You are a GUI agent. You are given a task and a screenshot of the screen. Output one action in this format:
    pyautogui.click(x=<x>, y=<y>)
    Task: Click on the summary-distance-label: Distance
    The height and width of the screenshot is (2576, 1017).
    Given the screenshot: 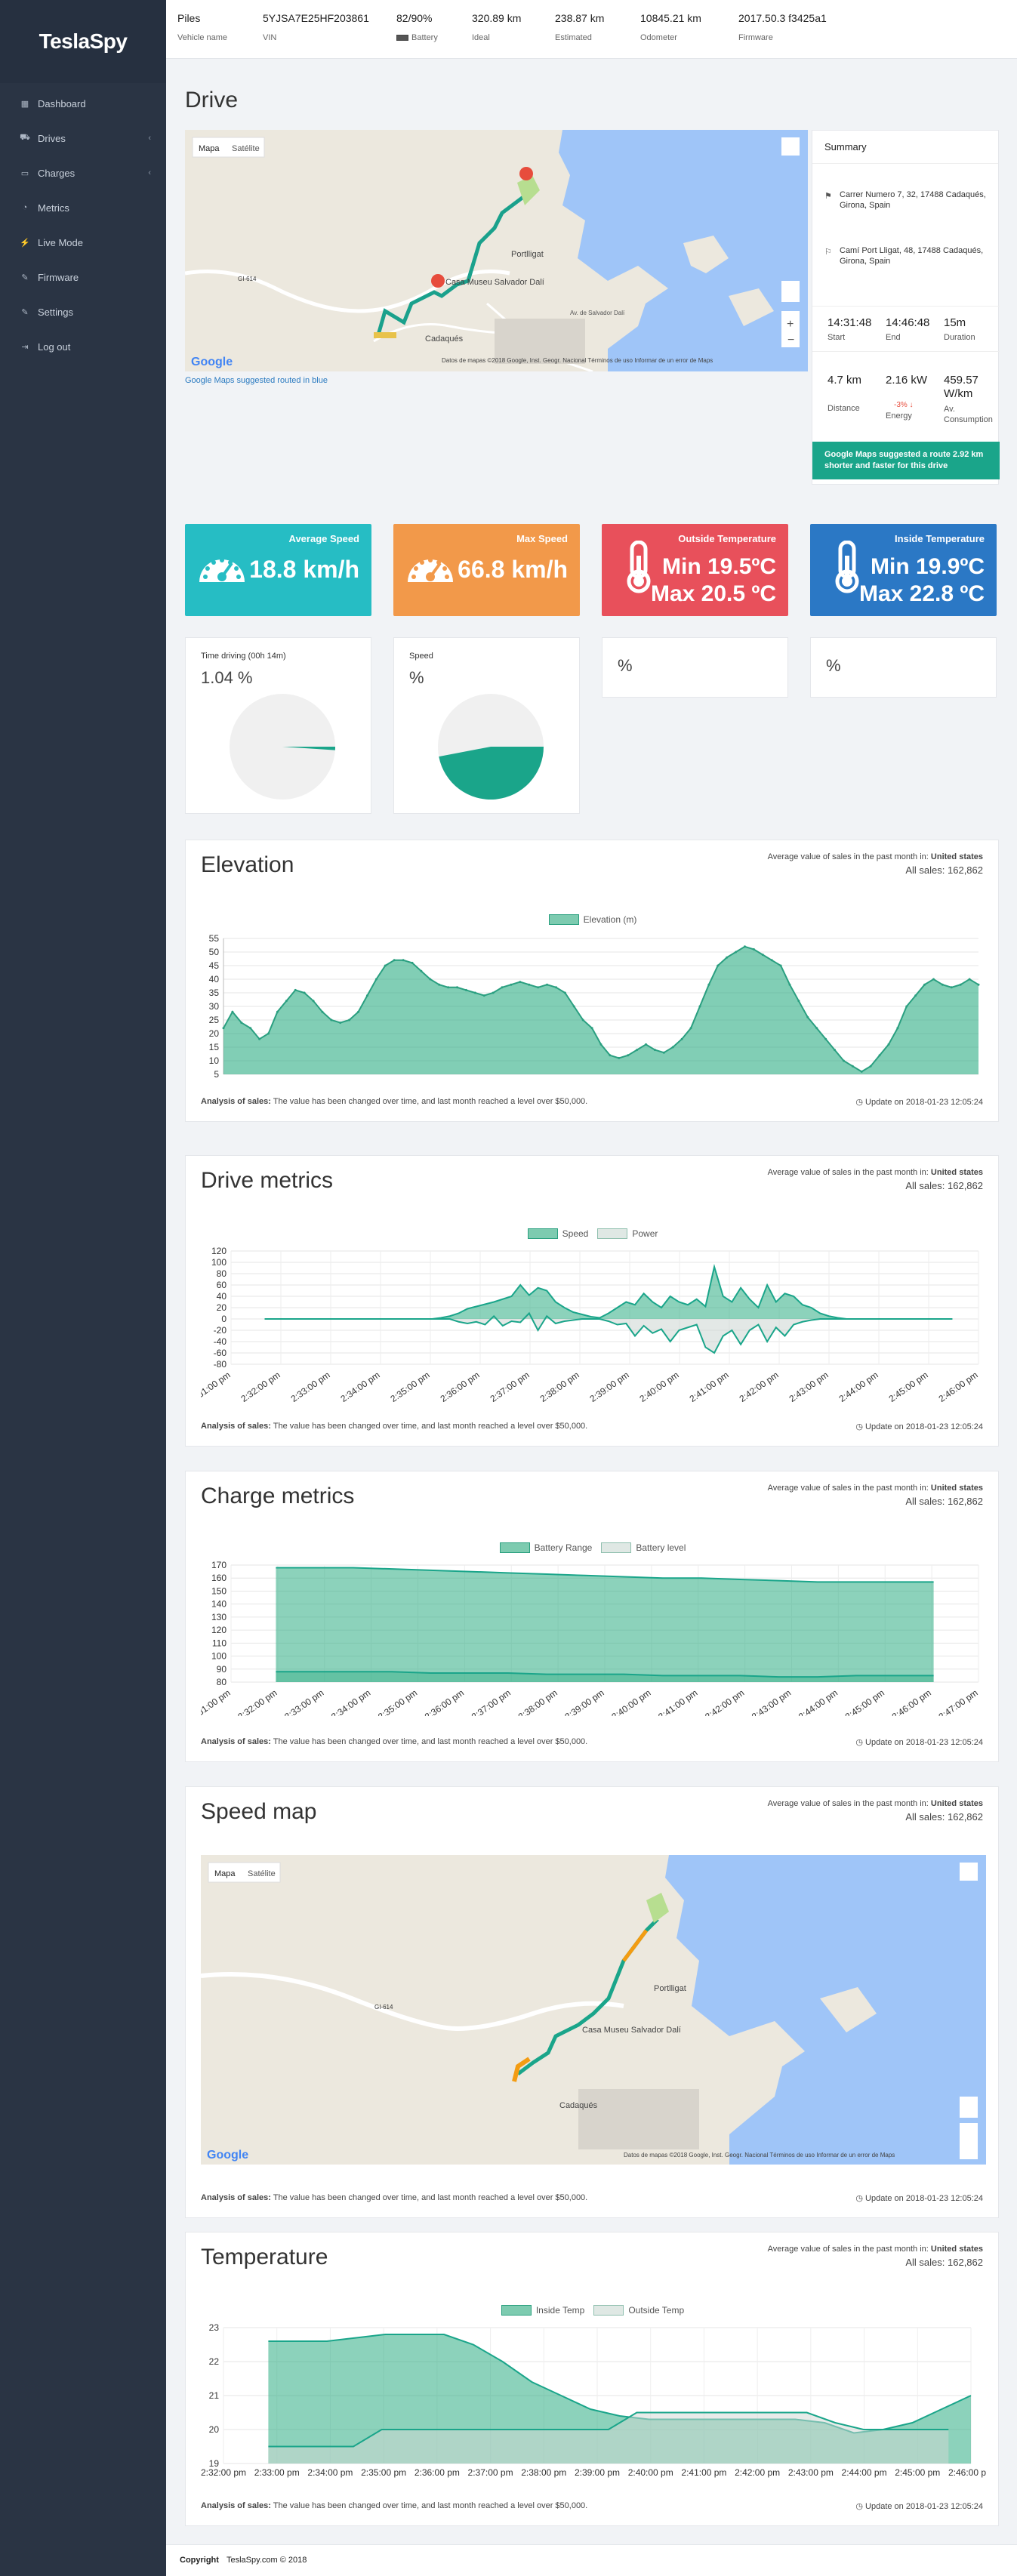 What is the action you would take?
    pyautogui.click(x=843, y=409)
    